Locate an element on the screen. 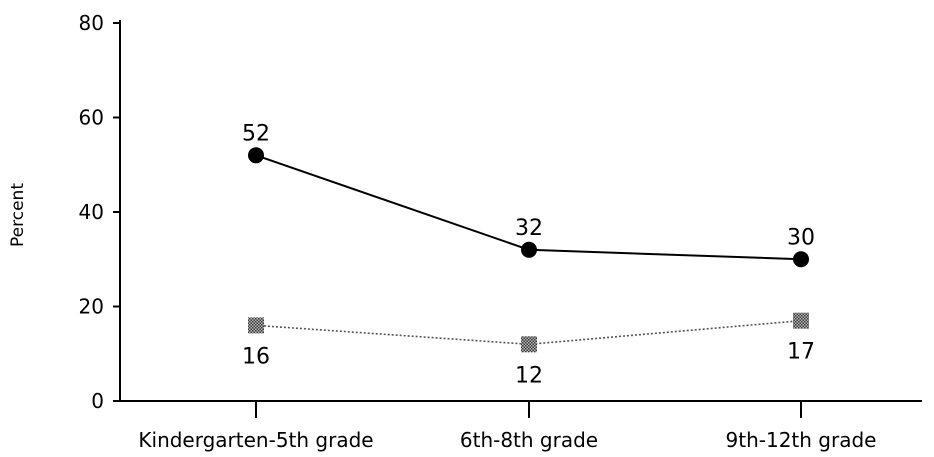 This screenshot has height=457, width=934. data-label: 30 is located at coordinates (801, 237).